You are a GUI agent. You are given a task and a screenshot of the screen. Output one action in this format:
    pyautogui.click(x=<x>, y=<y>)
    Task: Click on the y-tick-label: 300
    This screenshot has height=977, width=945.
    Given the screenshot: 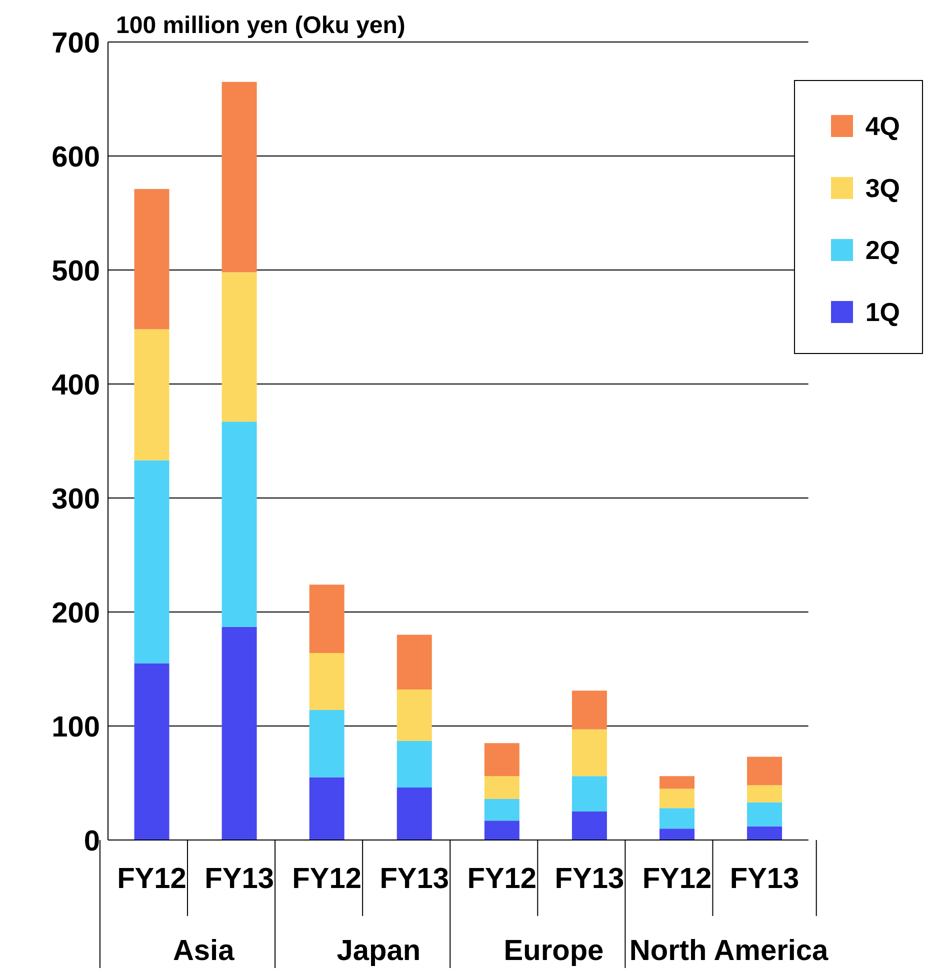 What is the action you would take?
    pyautogui.click(x=76, y=499)
    